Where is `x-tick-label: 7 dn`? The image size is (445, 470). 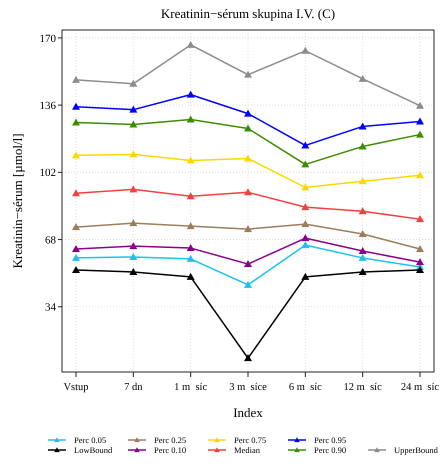
x-tick-label: 7 dn is located at coordinates (134, 387).